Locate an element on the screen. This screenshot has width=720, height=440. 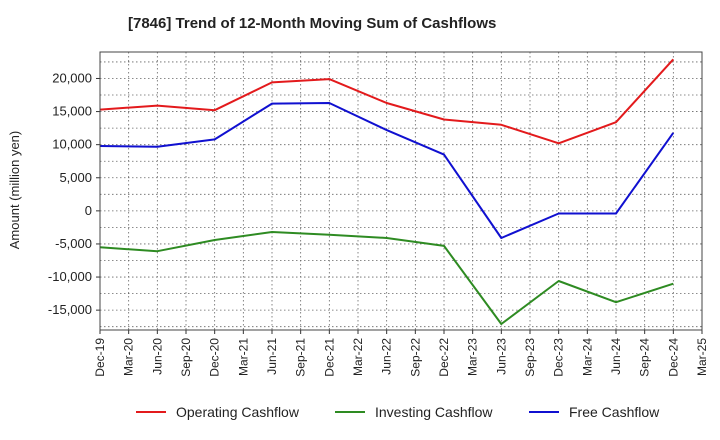
x-tick-label: Jun-24 is located at coordinates (616, 356).